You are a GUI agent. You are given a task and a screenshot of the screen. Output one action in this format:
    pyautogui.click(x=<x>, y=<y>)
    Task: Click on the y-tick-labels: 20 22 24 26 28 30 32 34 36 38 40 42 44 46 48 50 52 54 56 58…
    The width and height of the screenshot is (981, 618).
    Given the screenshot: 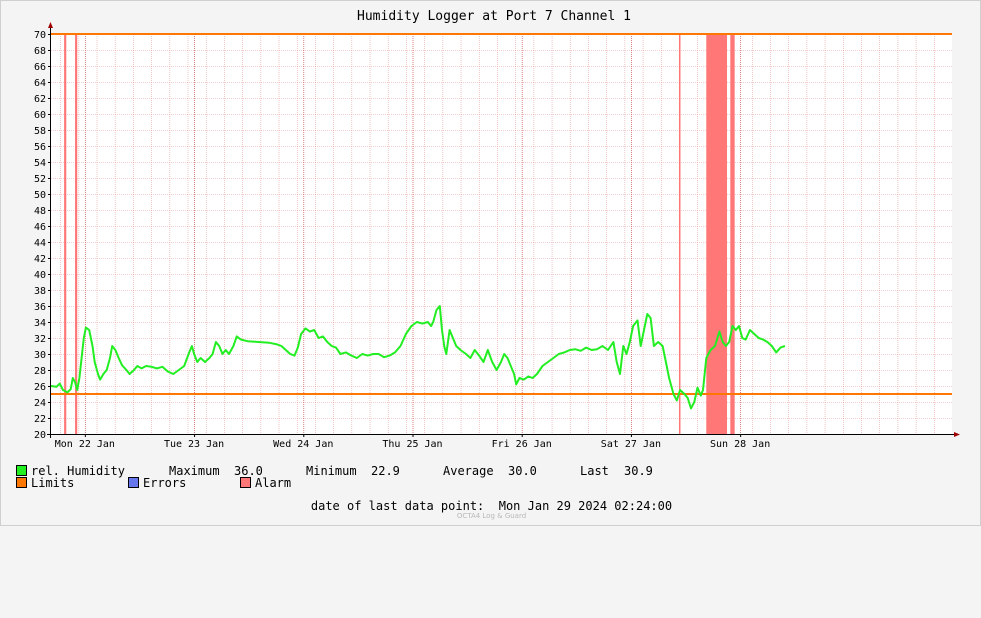 What is the action you would take?
    pyautogui.click(x=42, y=235)
    